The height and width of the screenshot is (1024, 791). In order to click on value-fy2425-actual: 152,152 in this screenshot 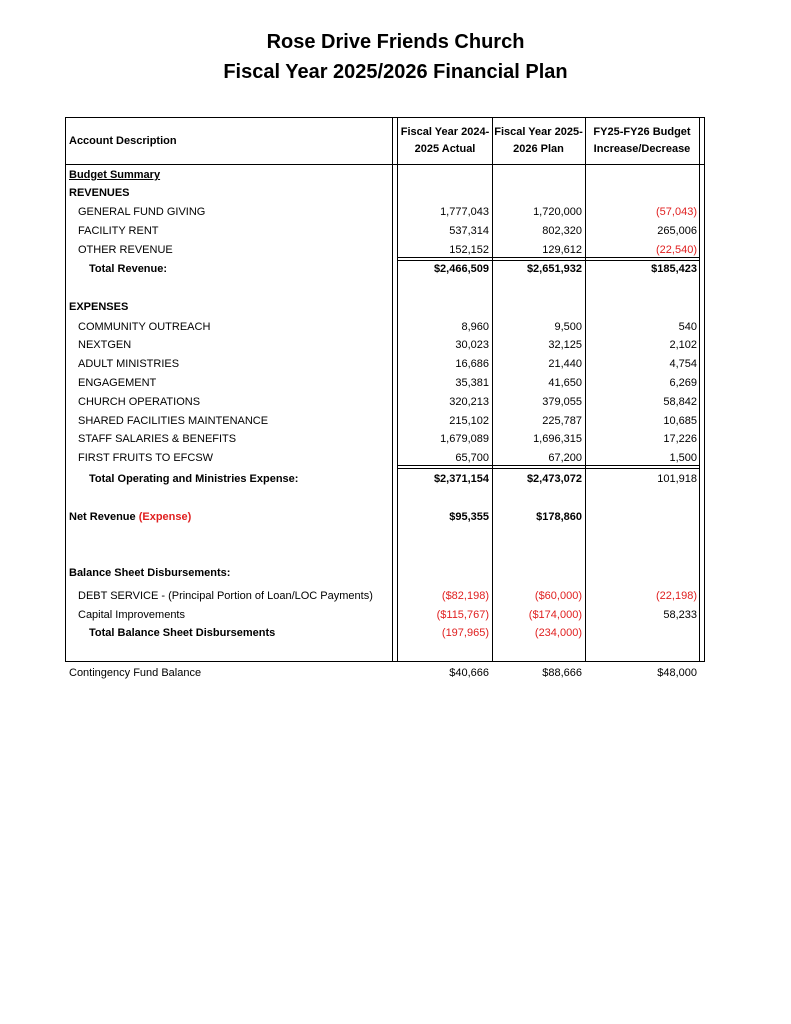, I will do `click(469, 250)`.